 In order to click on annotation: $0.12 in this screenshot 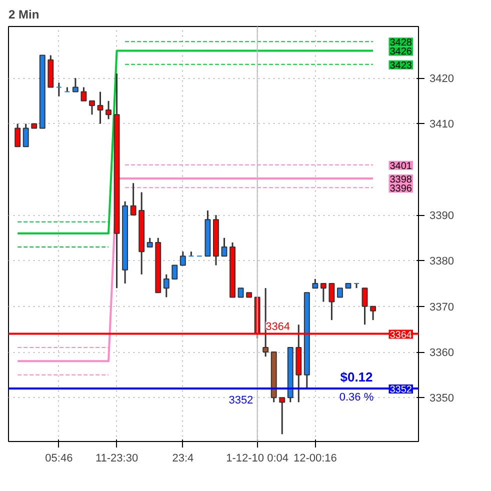, I will do `click(356, 377)`.